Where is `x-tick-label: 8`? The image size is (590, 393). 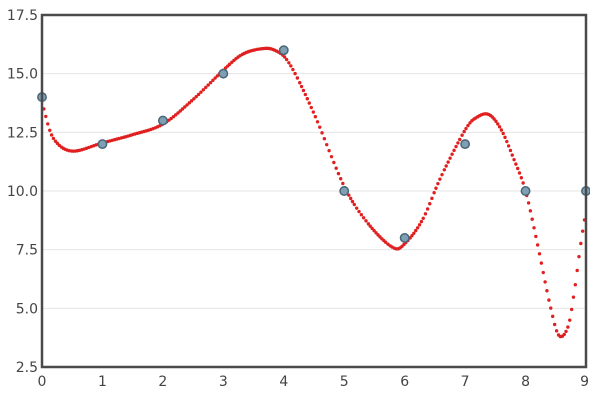
x-tick-label: 8 is located at coordinates (525, 382).